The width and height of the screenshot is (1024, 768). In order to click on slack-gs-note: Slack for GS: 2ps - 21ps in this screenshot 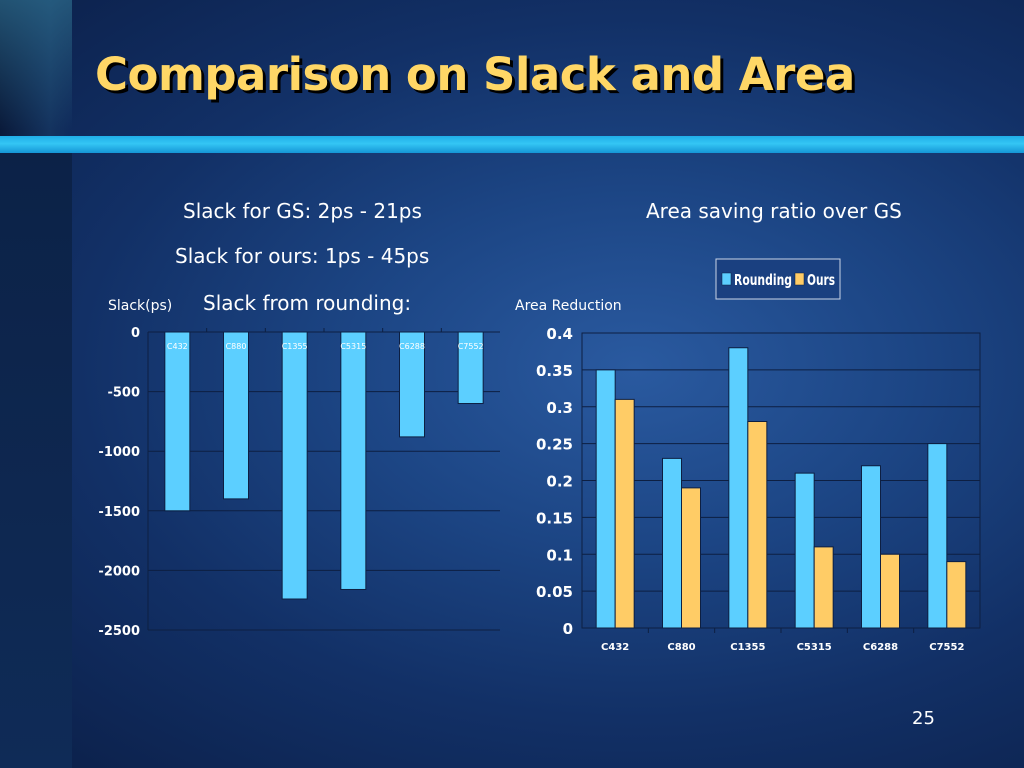, I will do `click(302, 211)`.